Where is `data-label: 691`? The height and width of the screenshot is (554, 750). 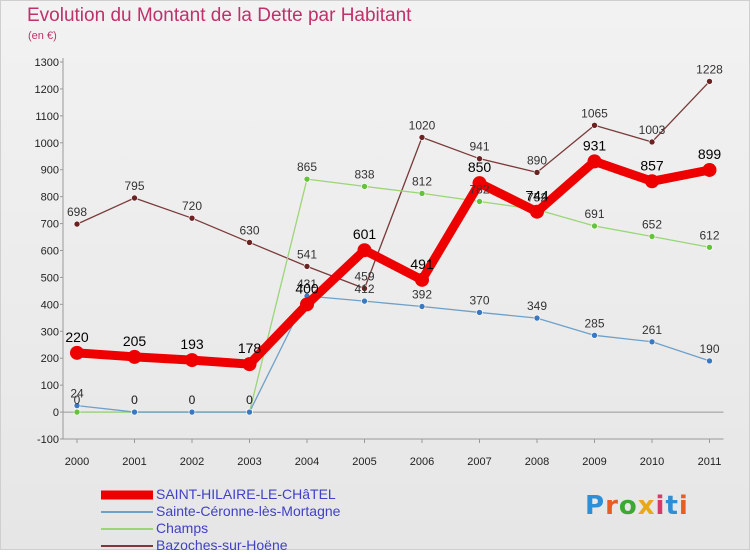 data-label: 691 is located at coordinates (594, 214).